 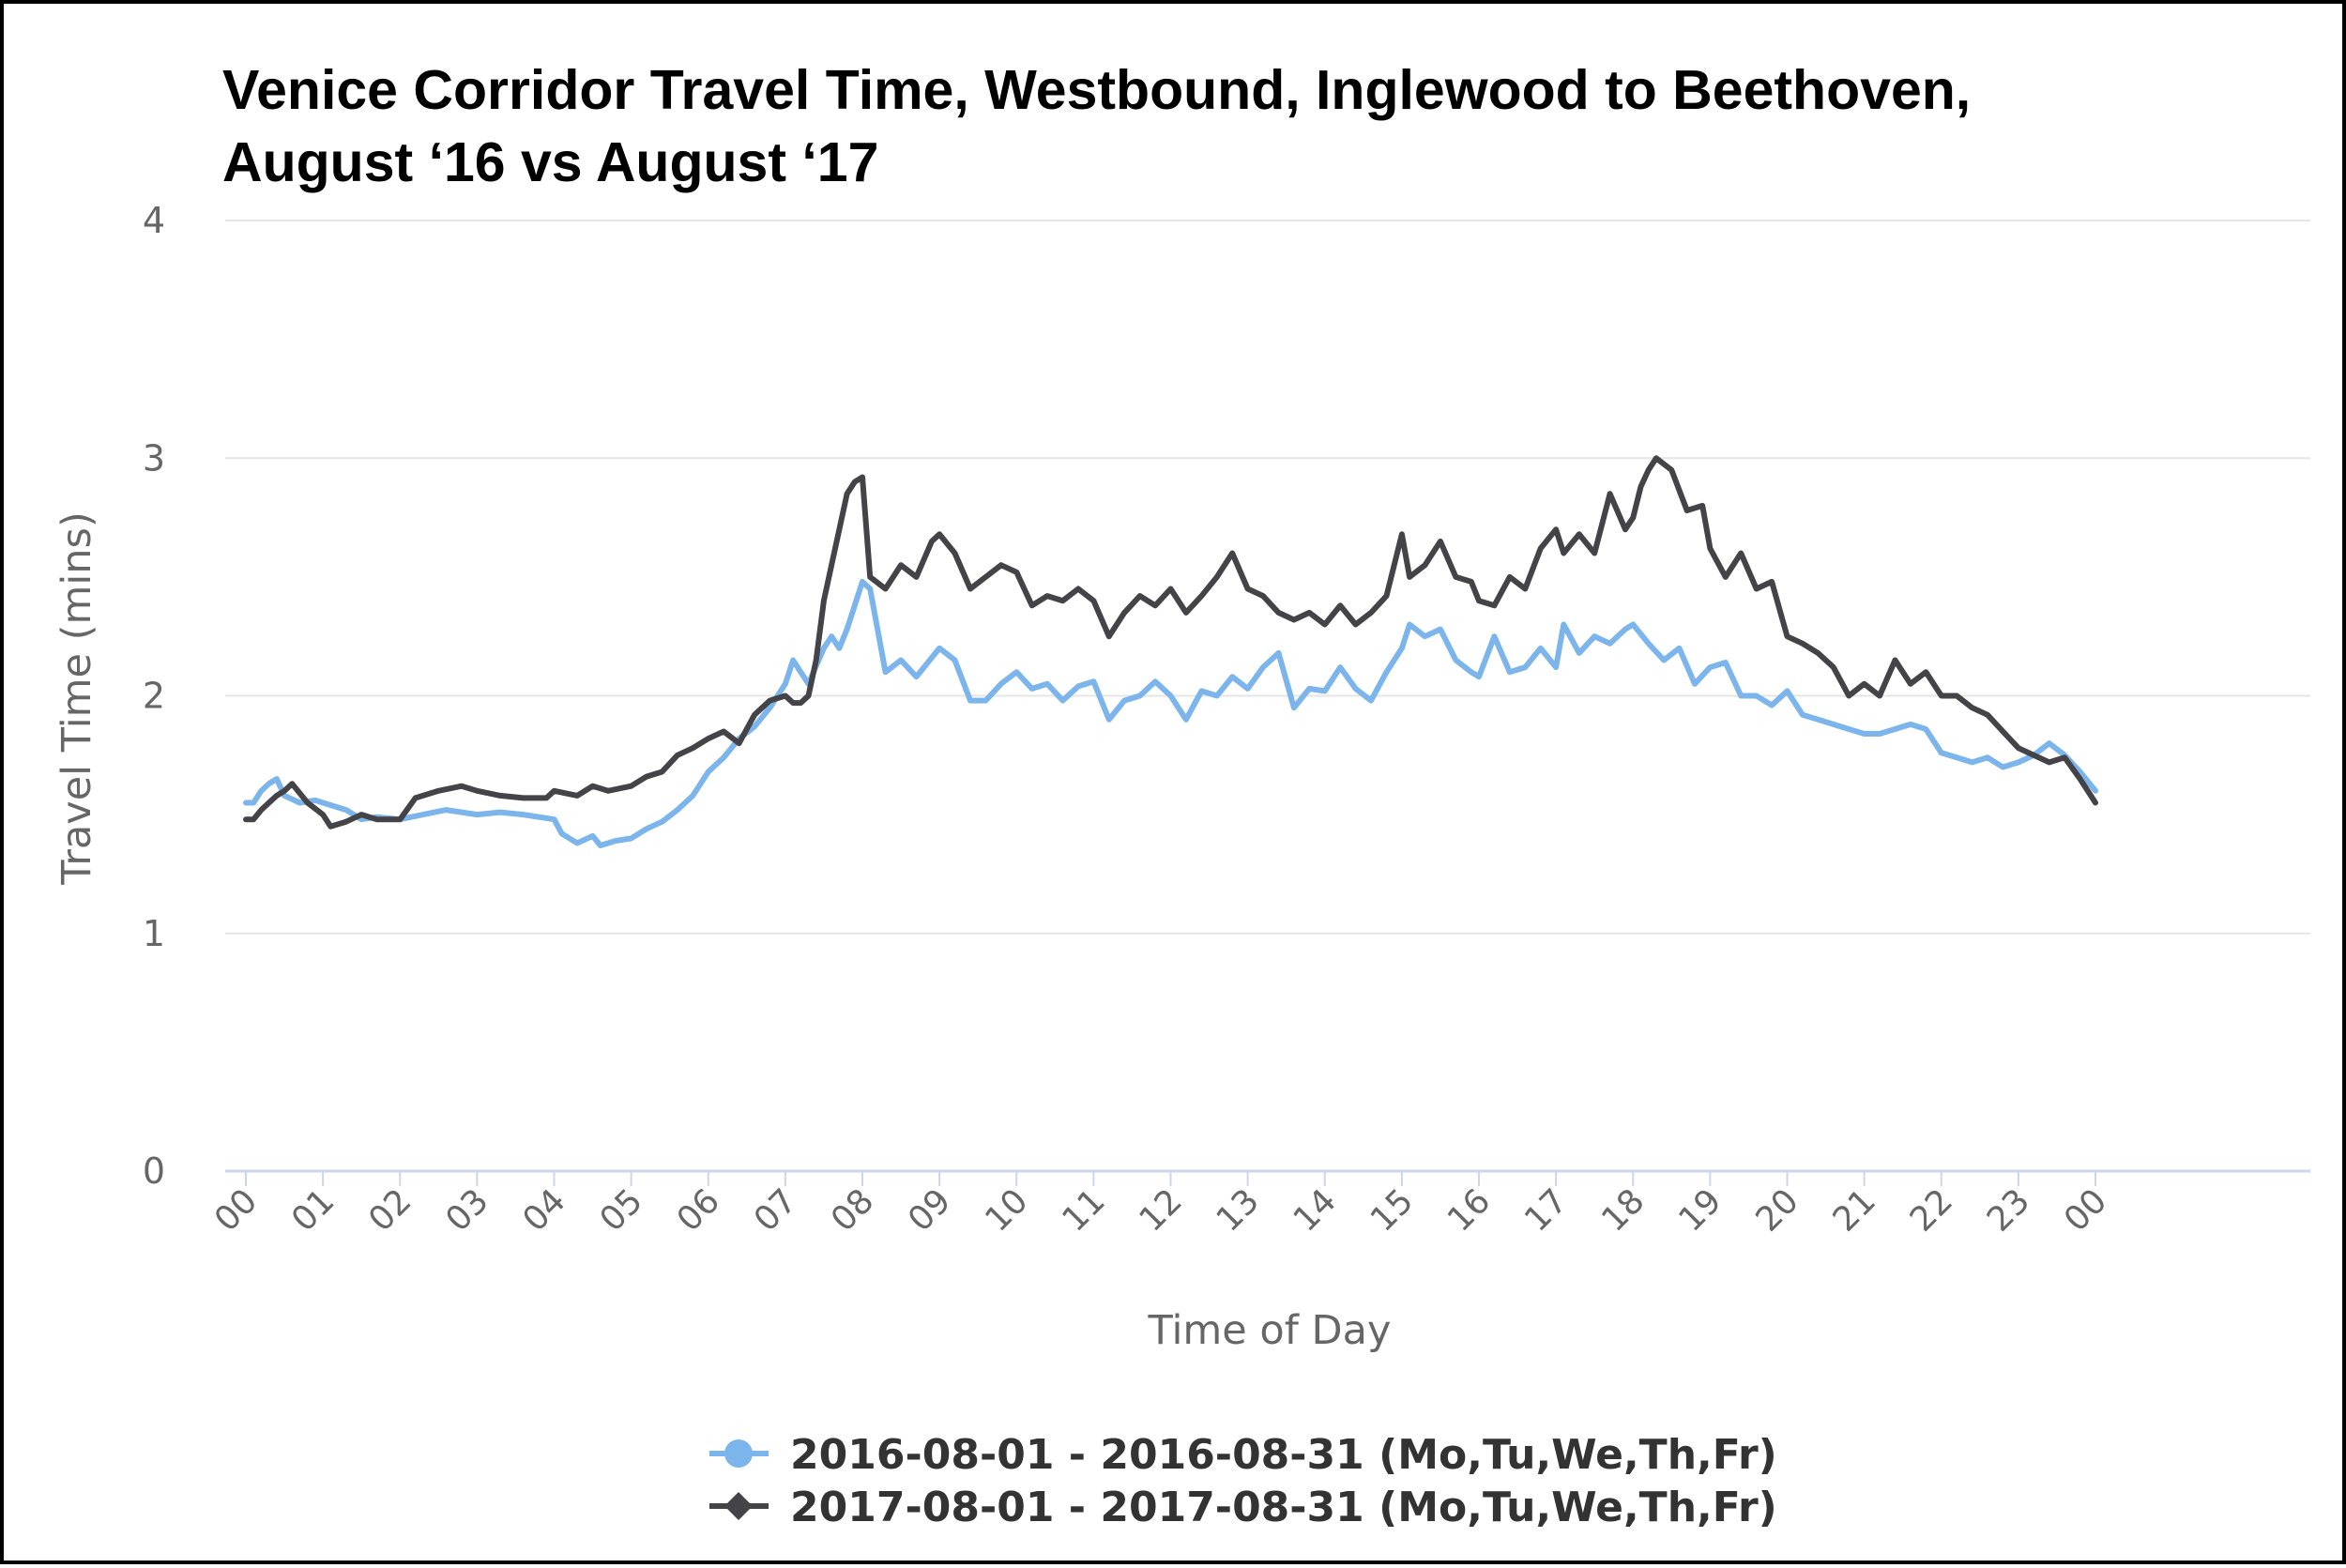 What do you see at coordinates (1160, 1210) in the screenshot?
I see `x-tick-label: 12` at bounding box center [1160, 1210].